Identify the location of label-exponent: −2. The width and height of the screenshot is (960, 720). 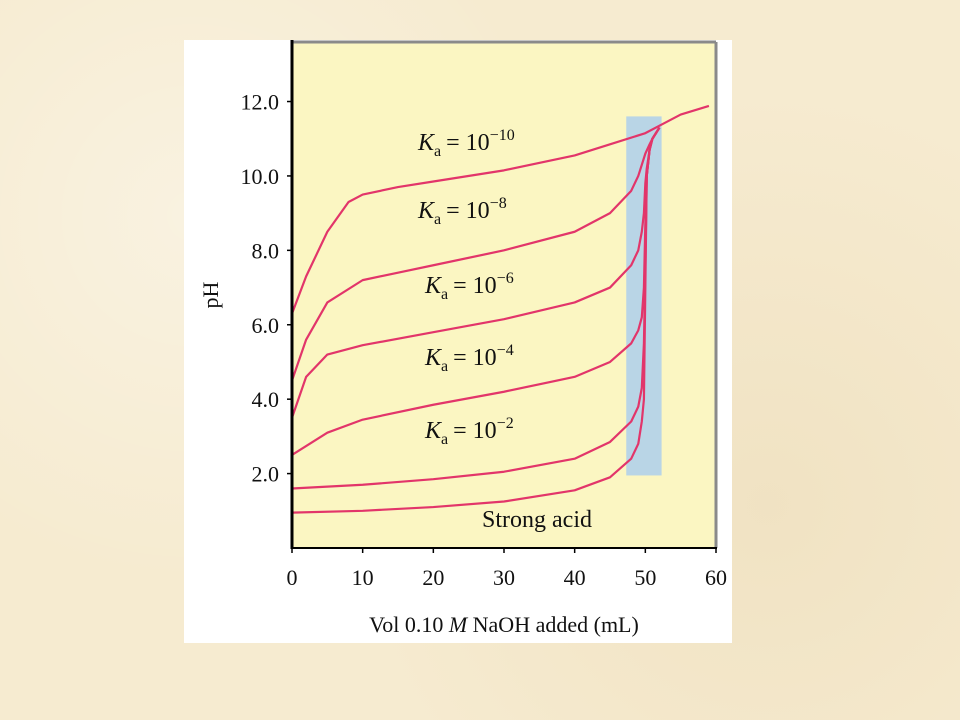
(505, 423).